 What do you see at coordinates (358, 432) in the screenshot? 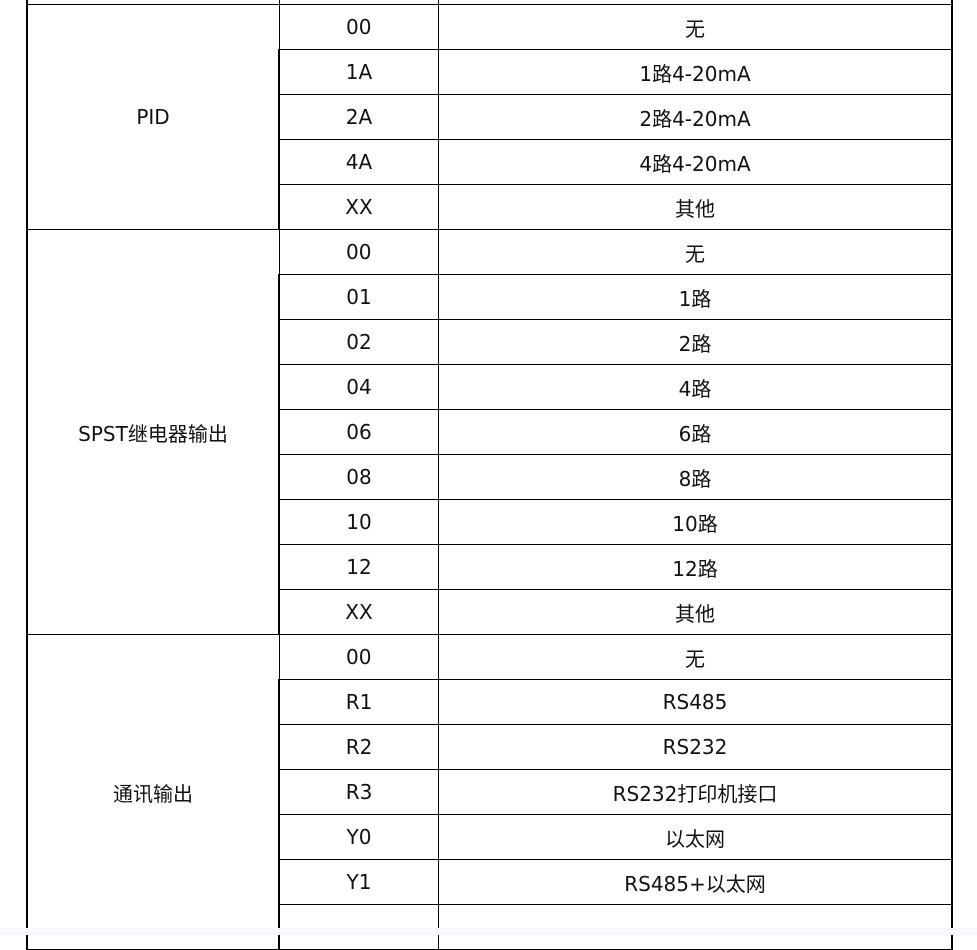
I see `option-code: 06` at bounding box center [358, 432].